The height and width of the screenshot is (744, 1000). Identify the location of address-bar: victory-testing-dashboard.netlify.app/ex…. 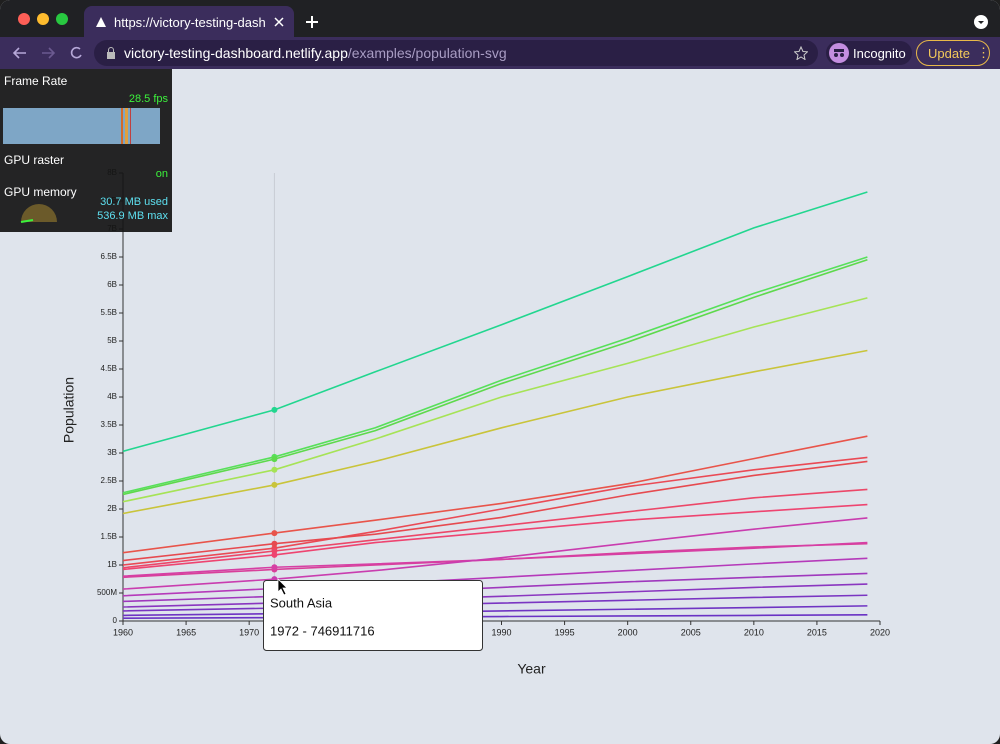
(456, 53).